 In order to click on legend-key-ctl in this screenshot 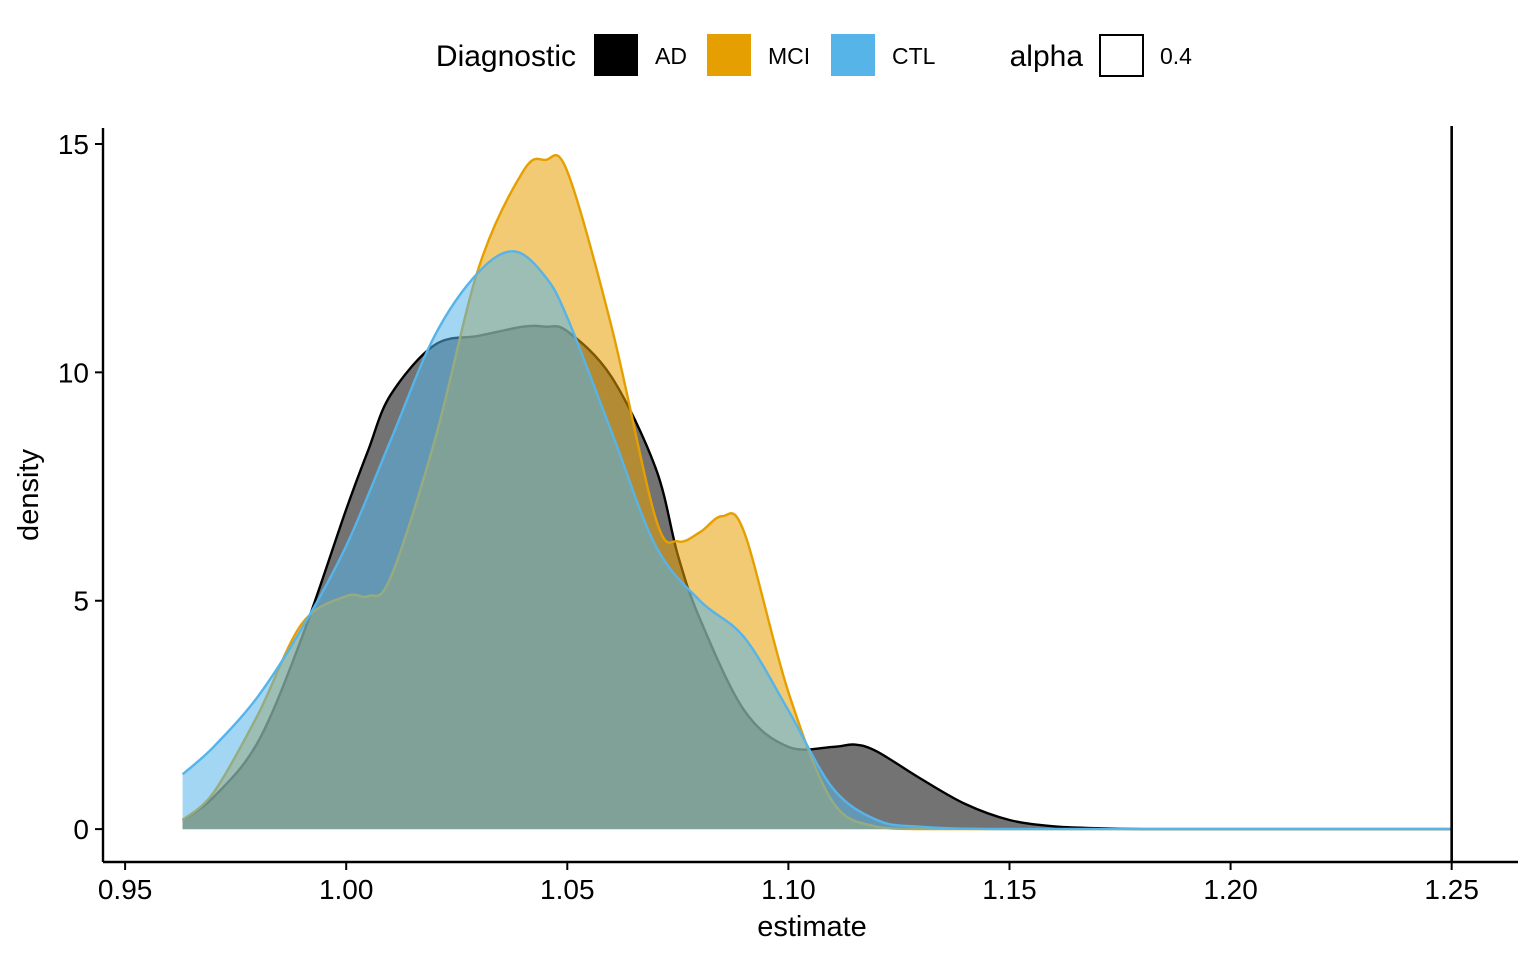, I will do `click(853, 55)`.